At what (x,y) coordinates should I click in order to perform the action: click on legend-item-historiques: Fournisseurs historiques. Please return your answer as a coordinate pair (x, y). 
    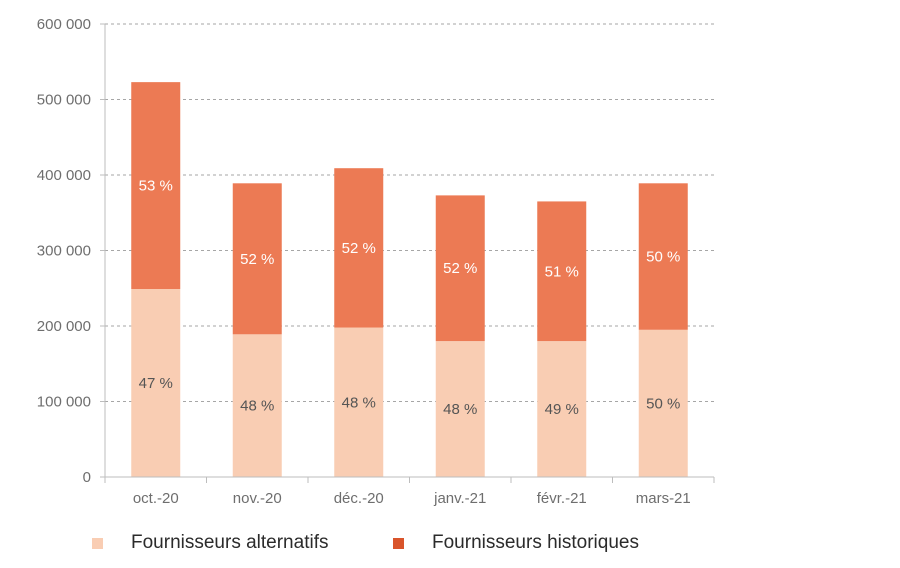
    Looking at the image, I should click on (516, 543).